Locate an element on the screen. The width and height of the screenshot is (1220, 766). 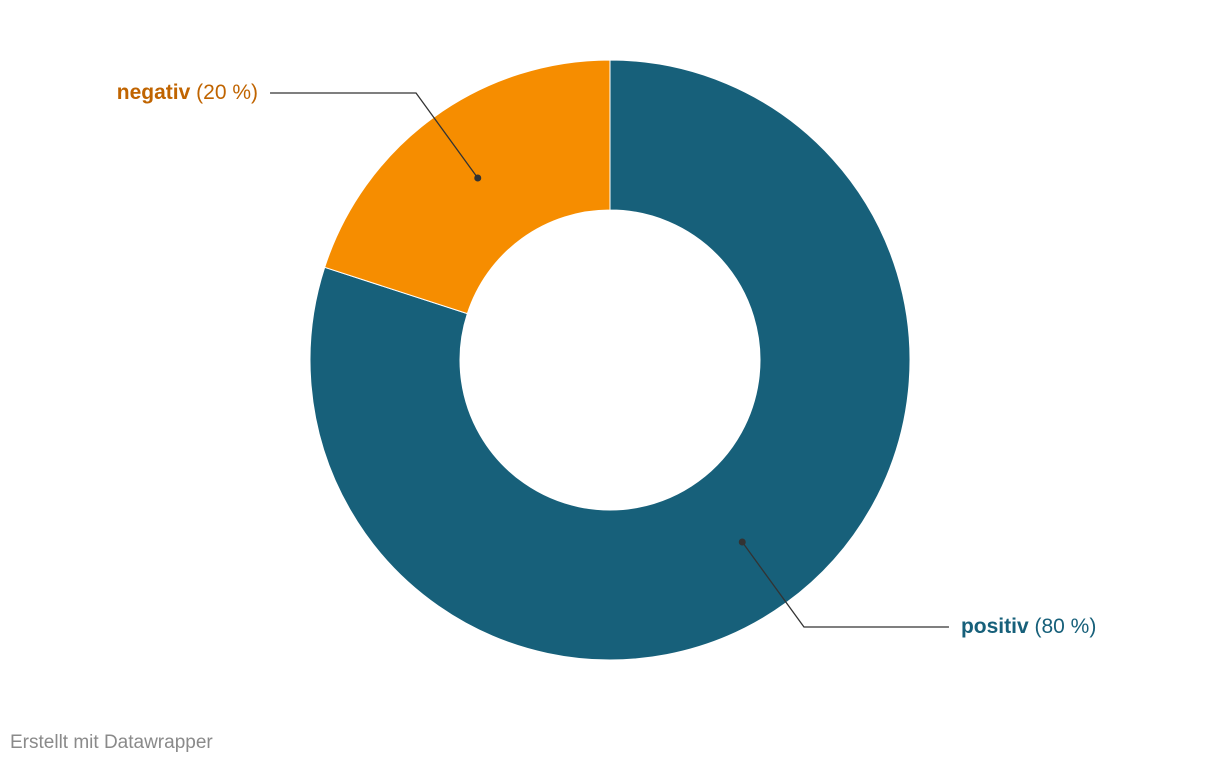
slice-label: positiv (80 %) is located at coordinates (1028, 626).